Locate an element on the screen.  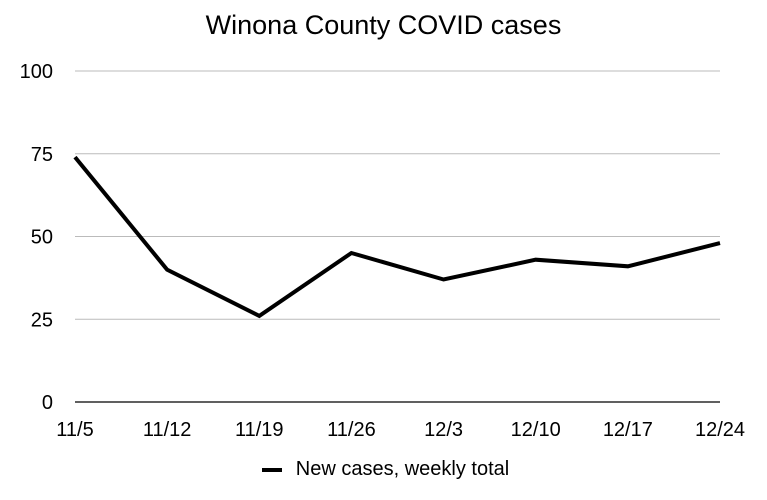
x-tick-label: 11/12 is located at coordinates (167, 430).